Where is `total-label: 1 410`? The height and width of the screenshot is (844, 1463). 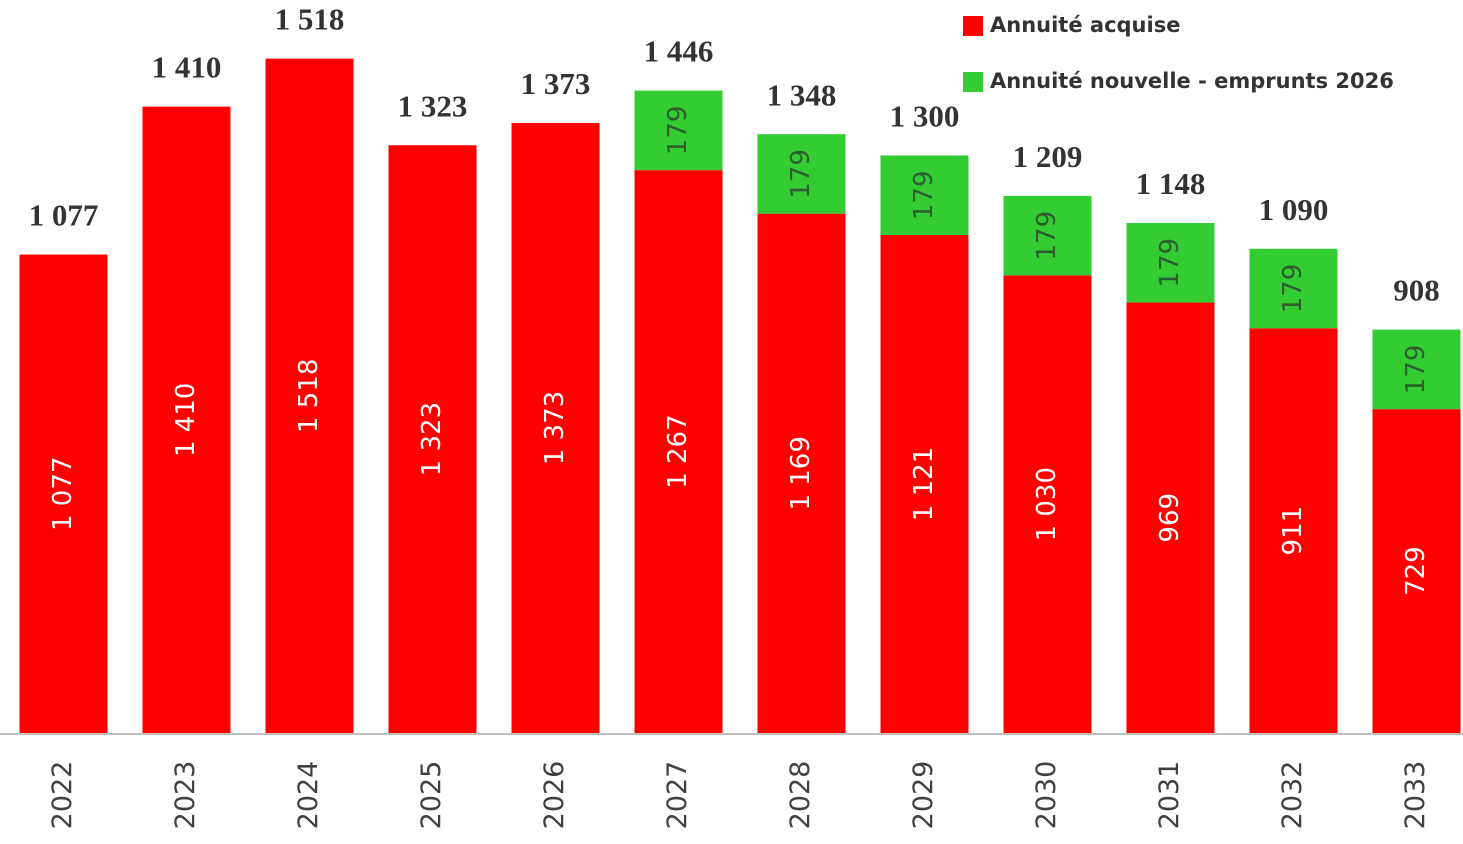
total-label: 1 410 is located at coordinates (187, 67).